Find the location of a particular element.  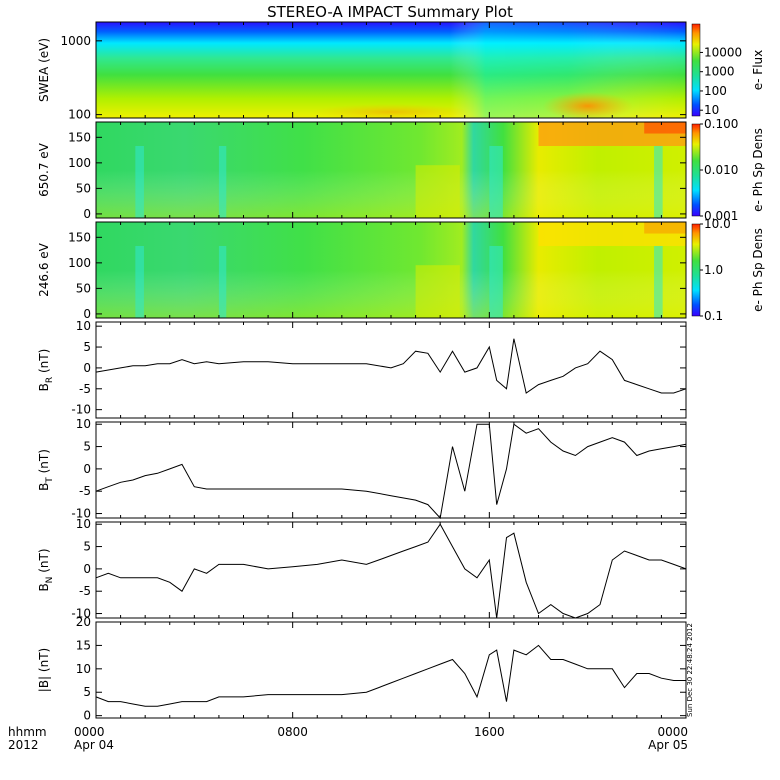

colorbar-tick-label: 10.0 is located at coordinates (717, 224).